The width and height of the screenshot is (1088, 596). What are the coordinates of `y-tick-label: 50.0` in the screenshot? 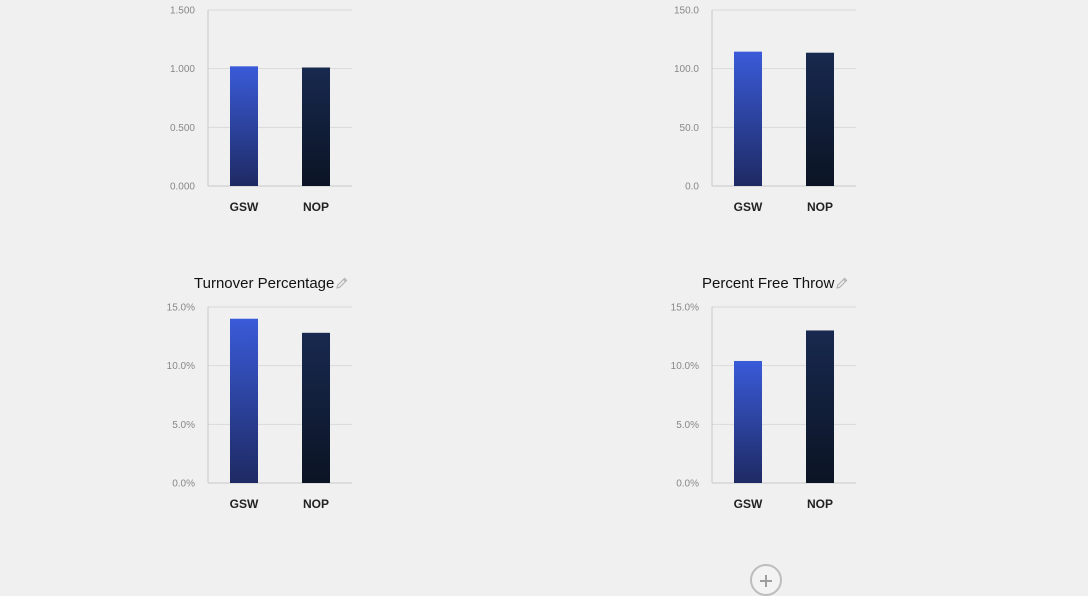 It's located at (690, 128).